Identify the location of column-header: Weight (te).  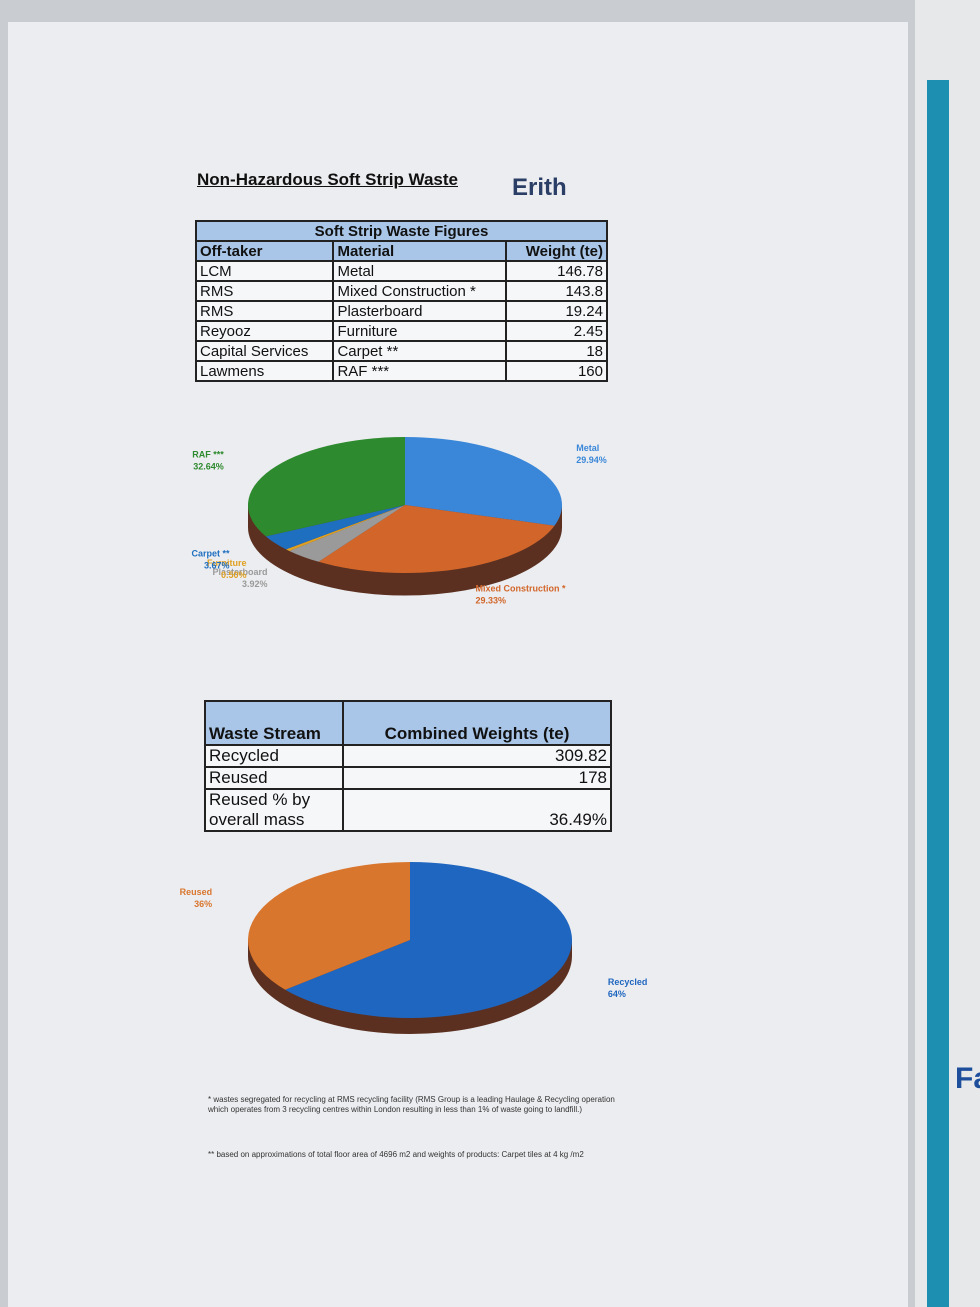
(556, 251).